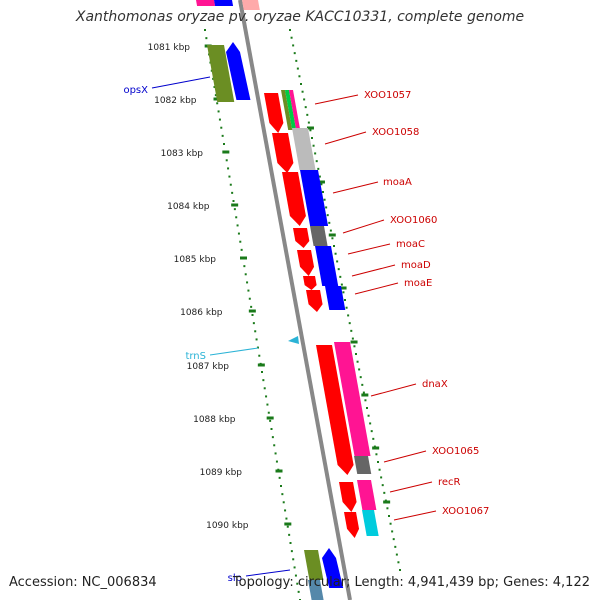 The height and width of the screenshot is (604, 600). I want to click on gene-slp-olive, so click(314, 565).